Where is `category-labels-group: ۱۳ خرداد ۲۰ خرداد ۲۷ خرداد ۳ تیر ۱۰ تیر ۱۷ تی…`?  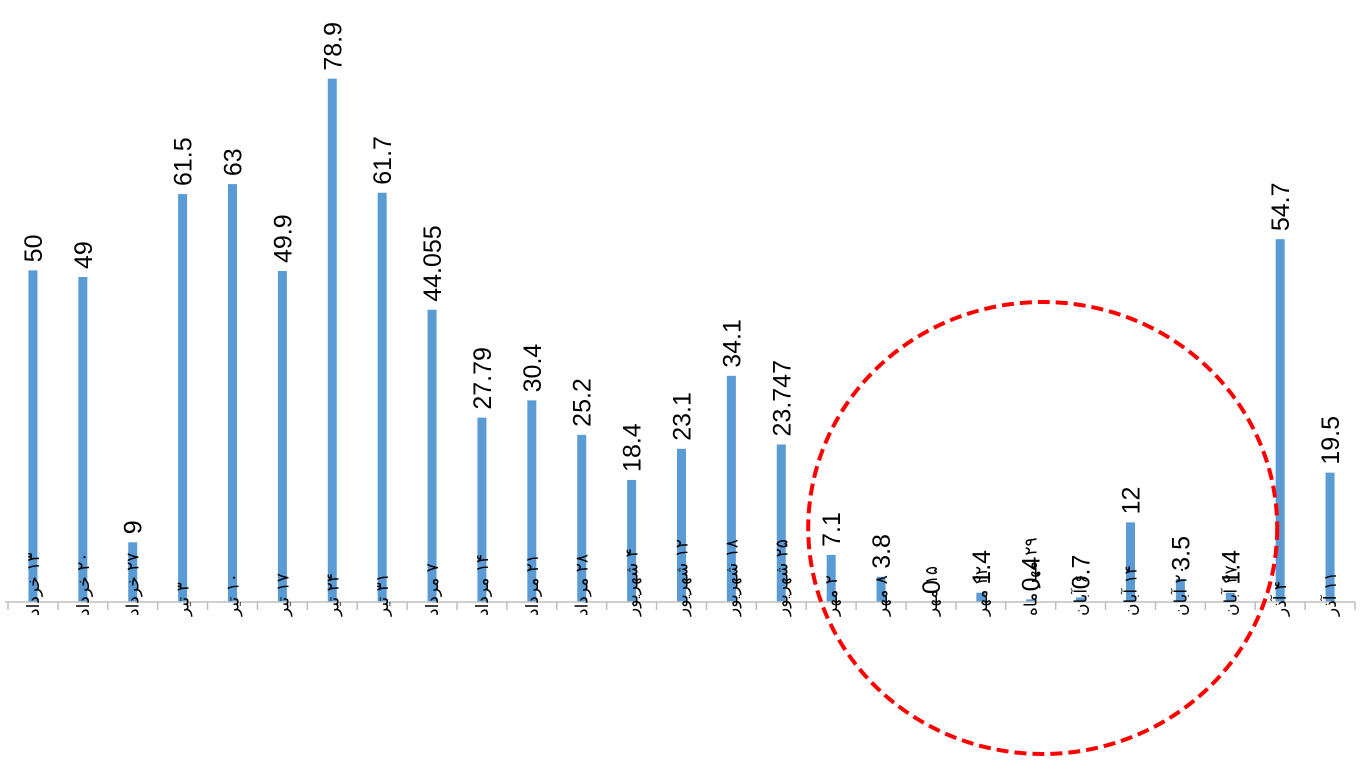
category-labels-group: ۱۳ خرداد ۲۰ خرداد ۲۷ خرداد ۳ تیر ۱۰ تیر ۱۷ تی… is located at coordinates (682, 577).